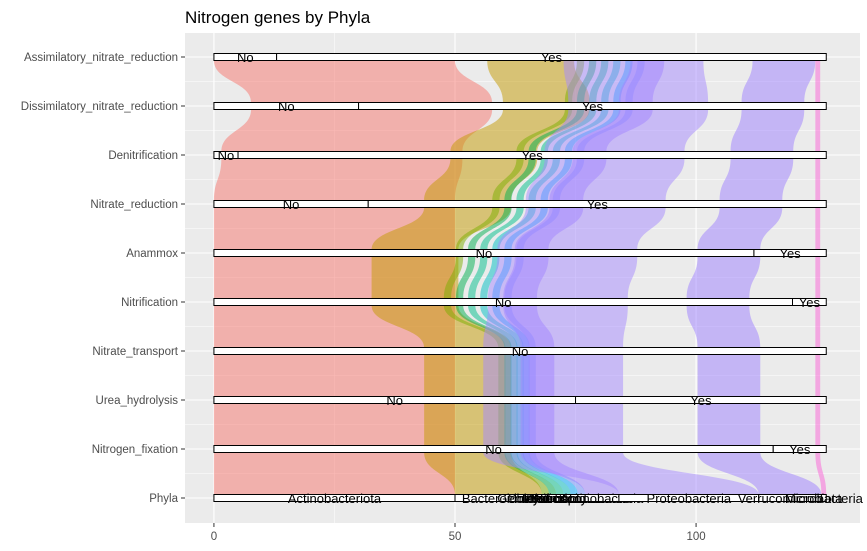  Describe the element at coordinates (163, 499) in the screenshot. I see `y-tick-label: Phyla` at that location.